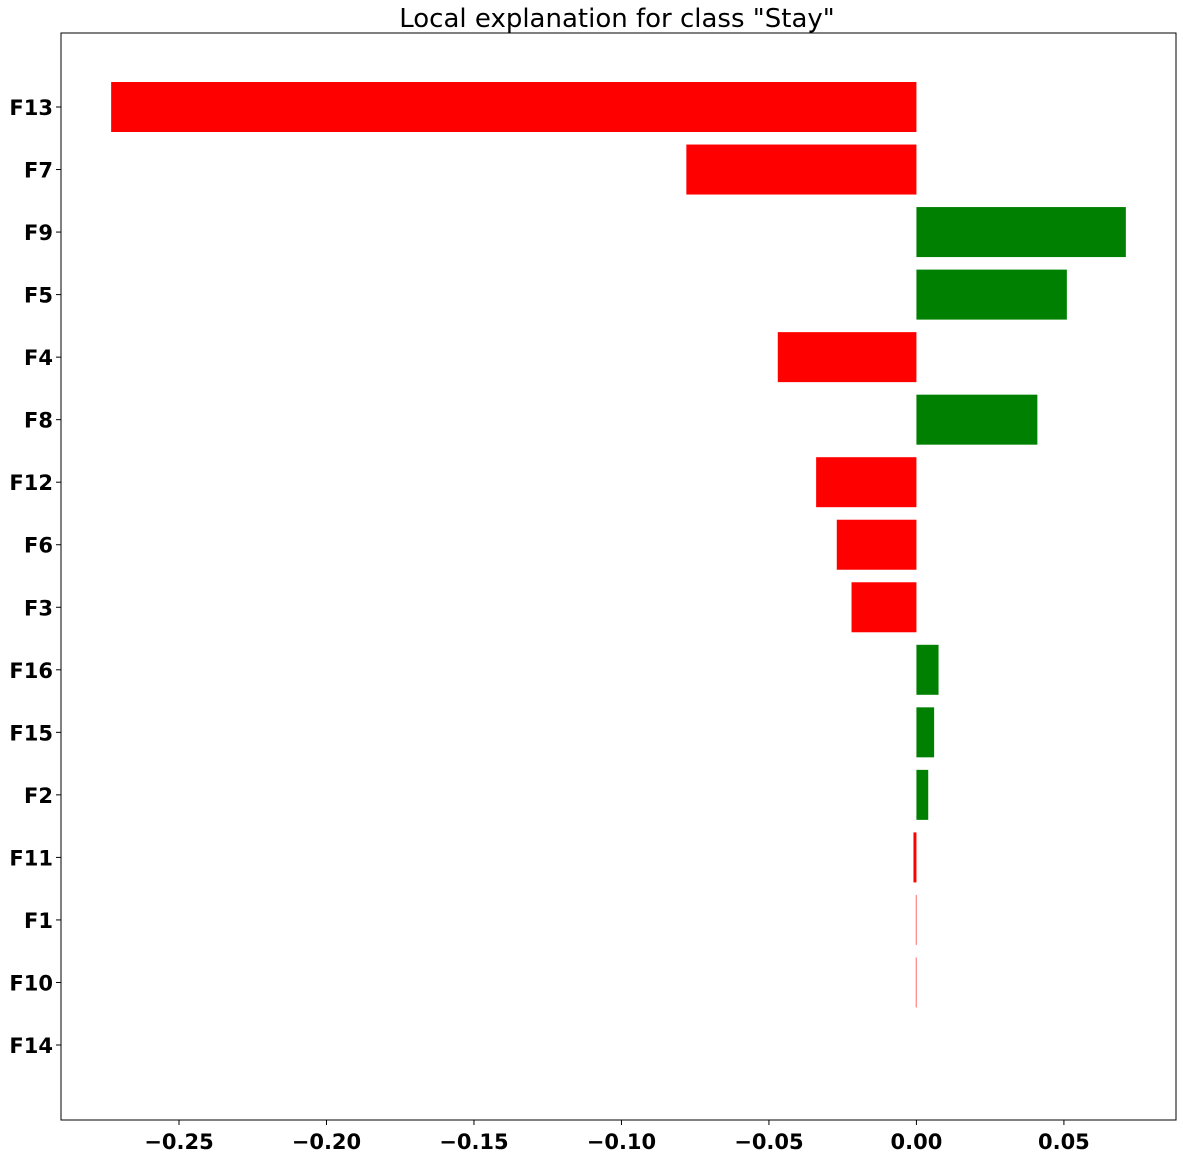 Image resolution: width=1183 pixels, height=1154 pixels. What do you see at coordinates (916, 982) in the screenshot?
I see `bar-f10` at bounding box center [916, 982].